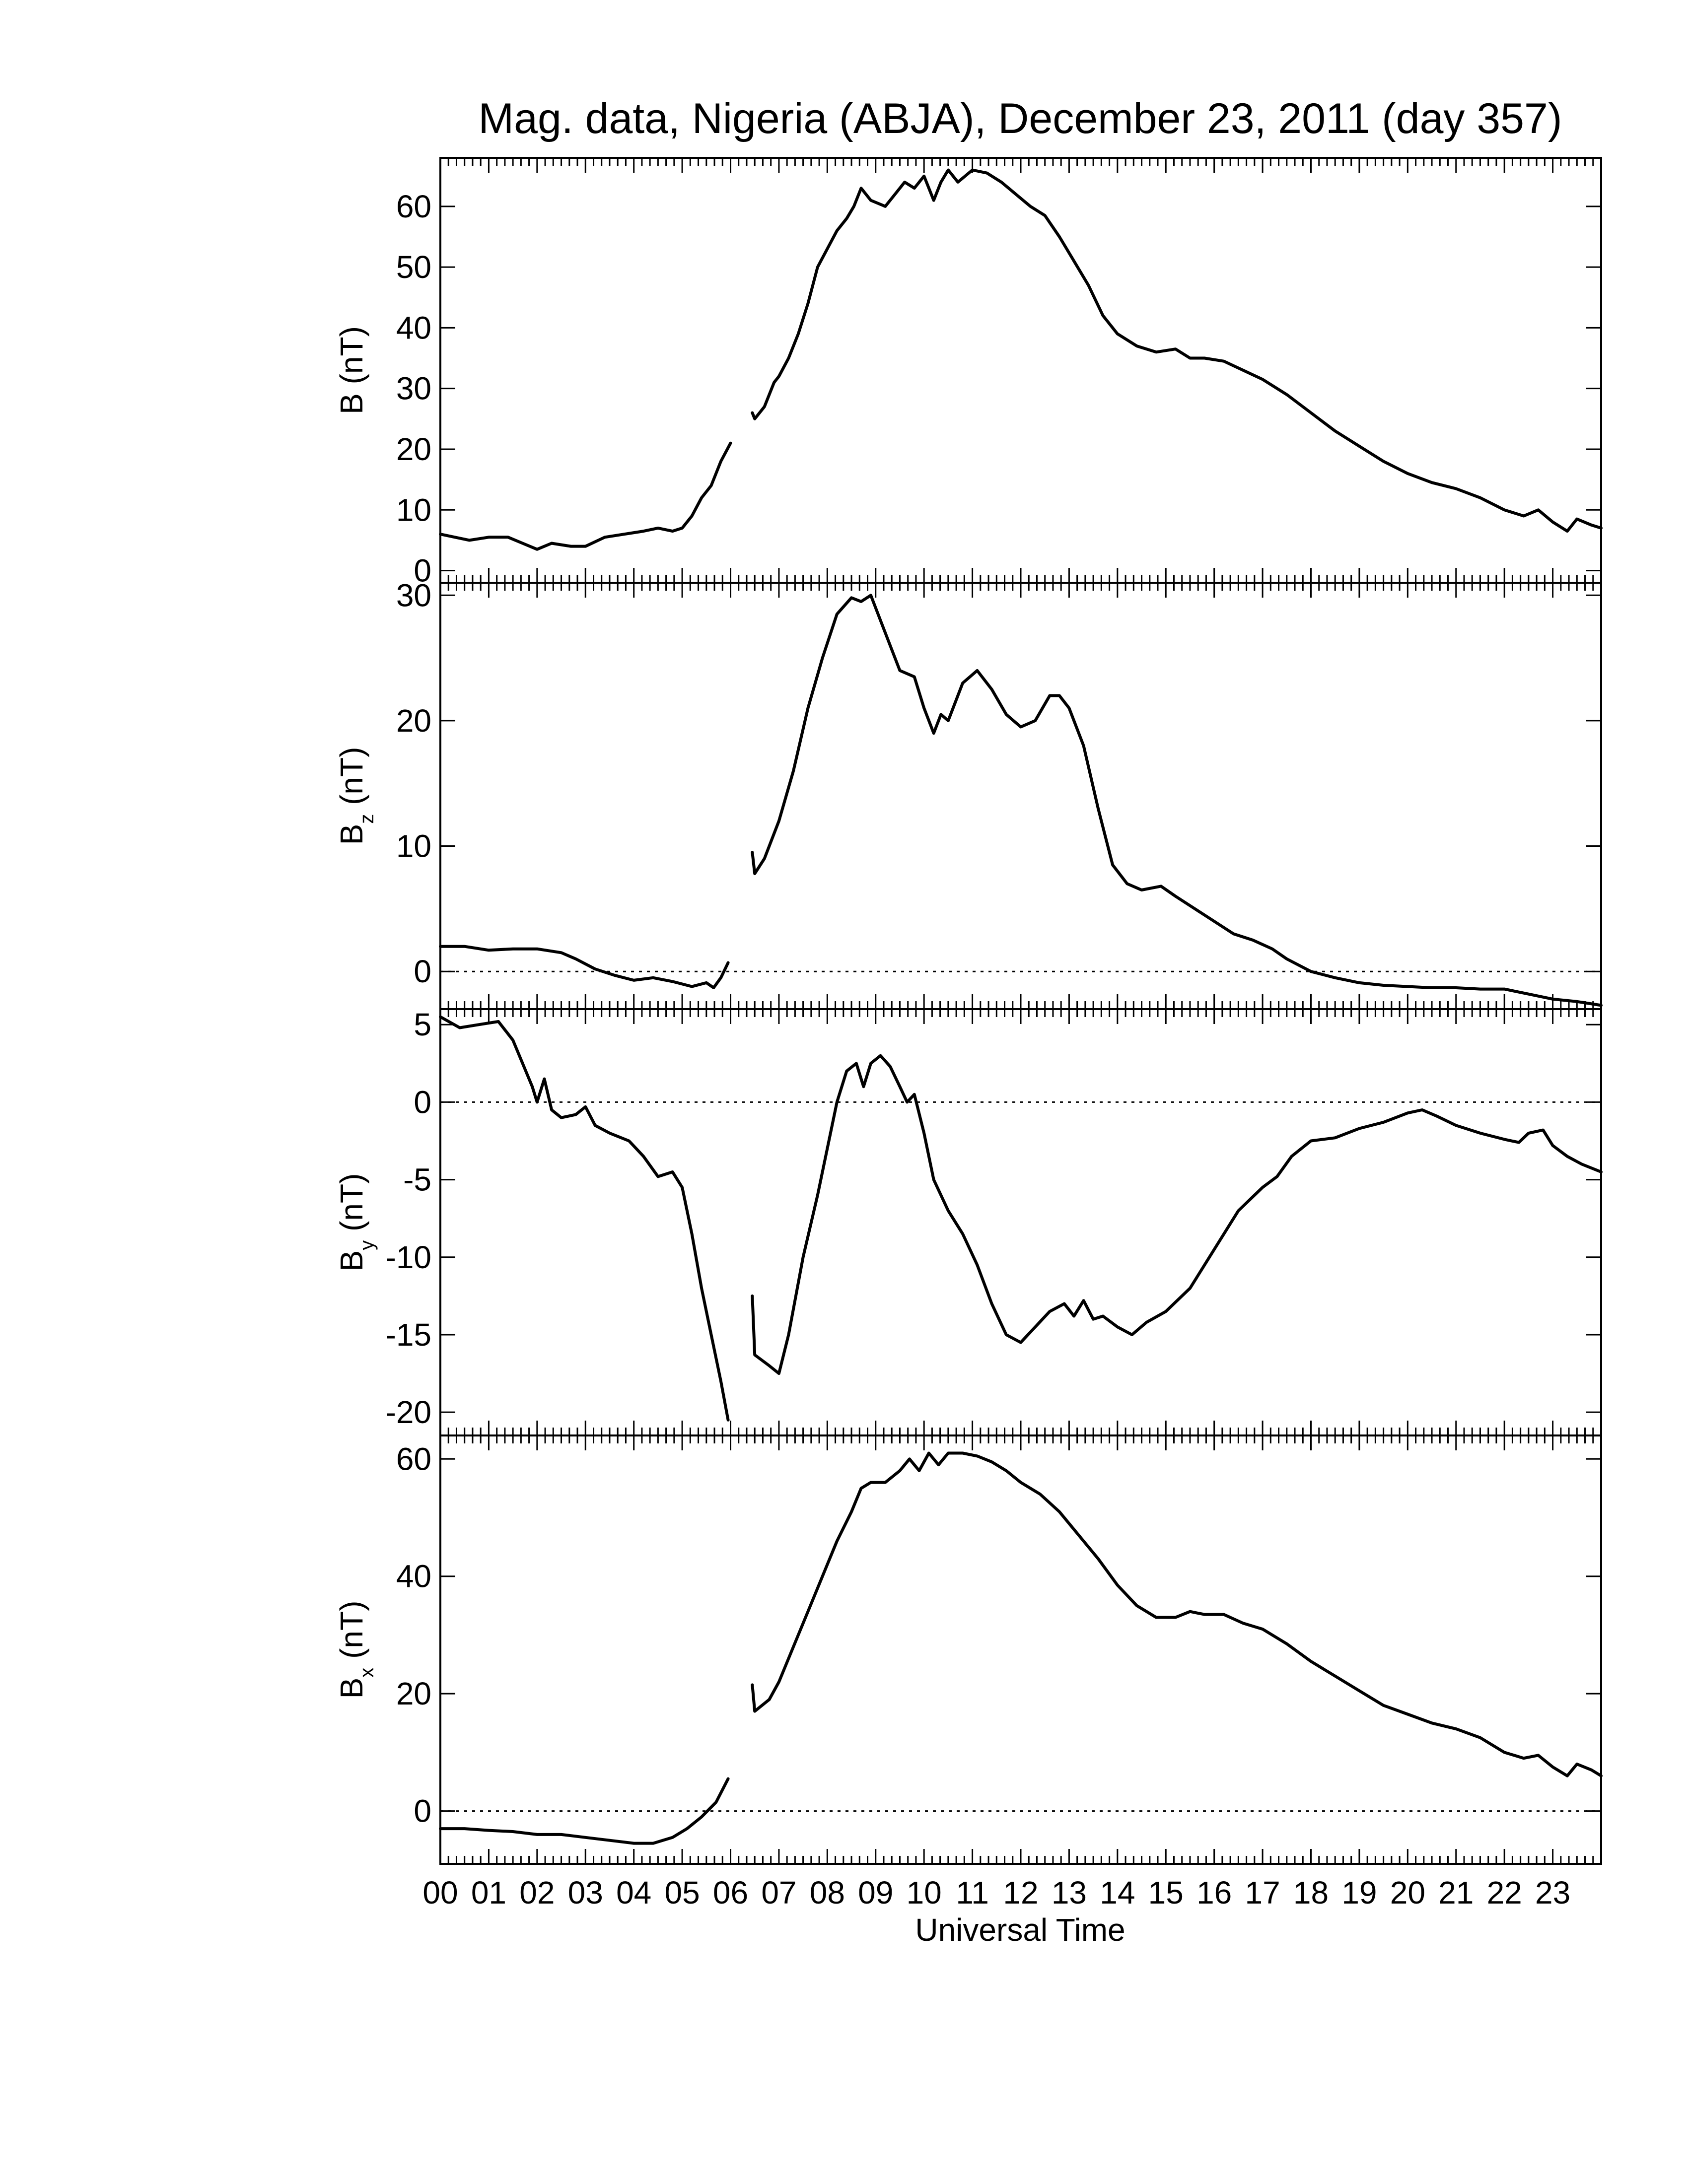 This screenshot has width=1688, height=2184. What do you see at coordinates (488, 1893) in the screenshot?
I see `x-tick-label: 01` at bounding box center [488, 1893].